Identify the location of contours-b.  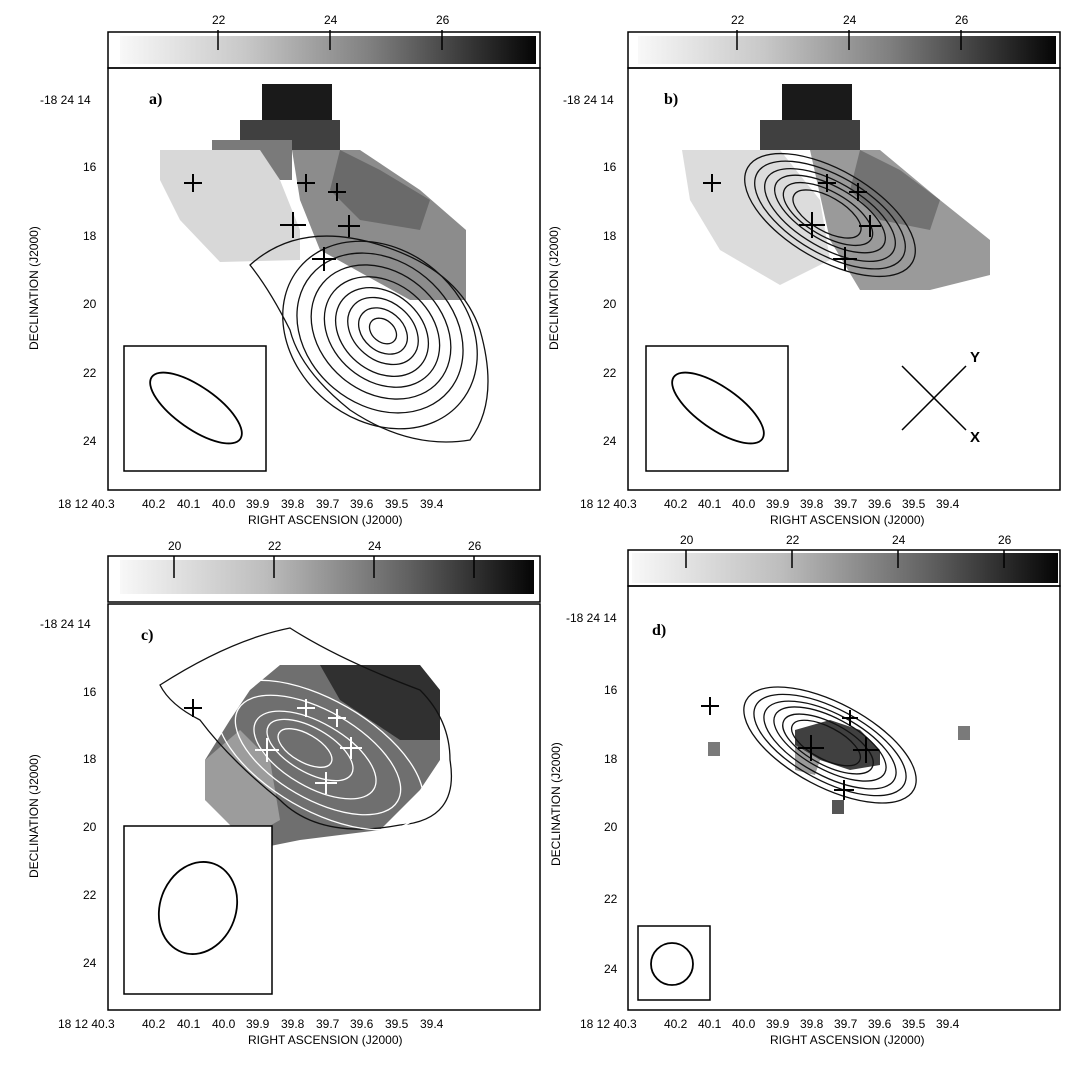
(830, 215).